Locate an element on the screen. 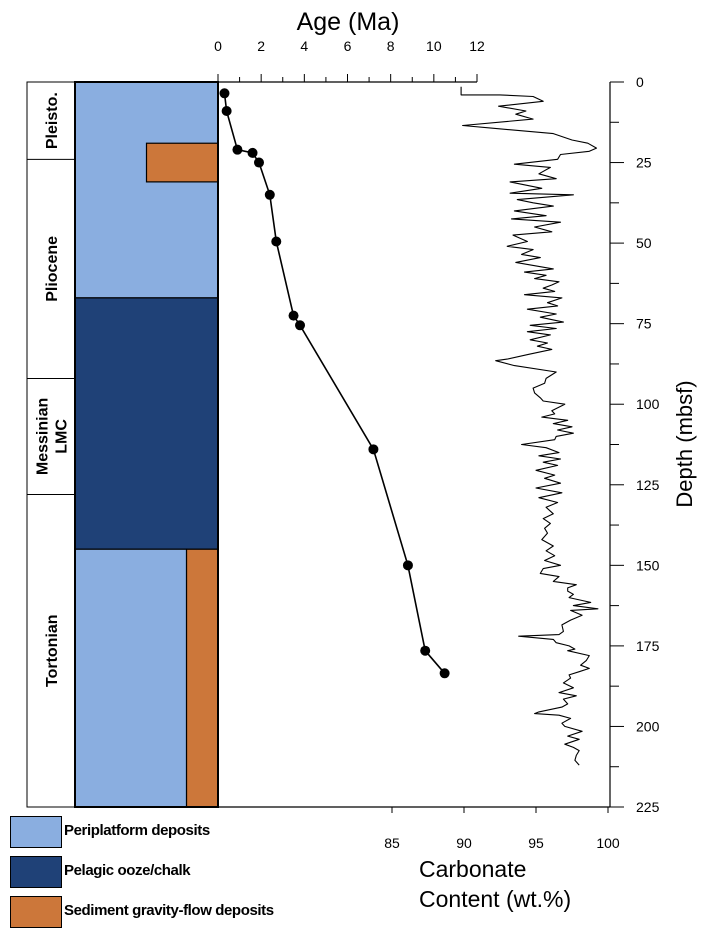 Image resolution: width=701 pixels, height=928 pixels. legend-label-pelagic: Pelagic ooze/chalk is located at coordinates (127, 870).